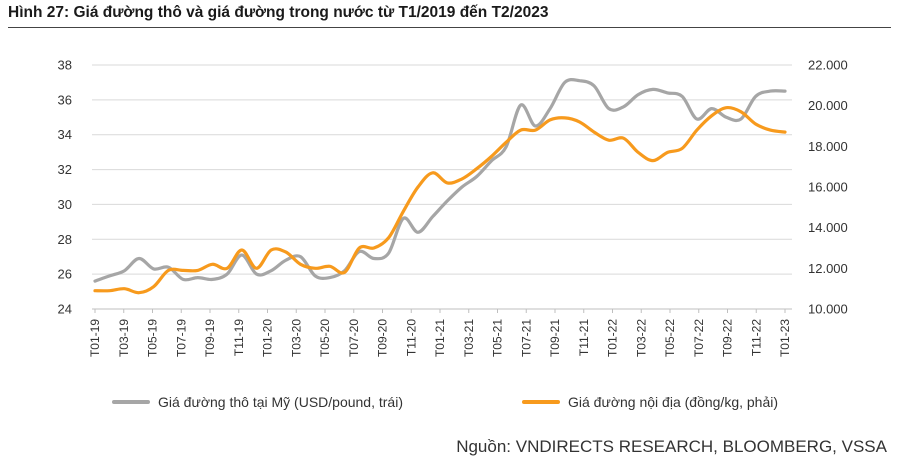 Image resolution: width=899 pixels, height=464 pixels. I want to click on x-tick-label: T03-22, so click(641, 338).